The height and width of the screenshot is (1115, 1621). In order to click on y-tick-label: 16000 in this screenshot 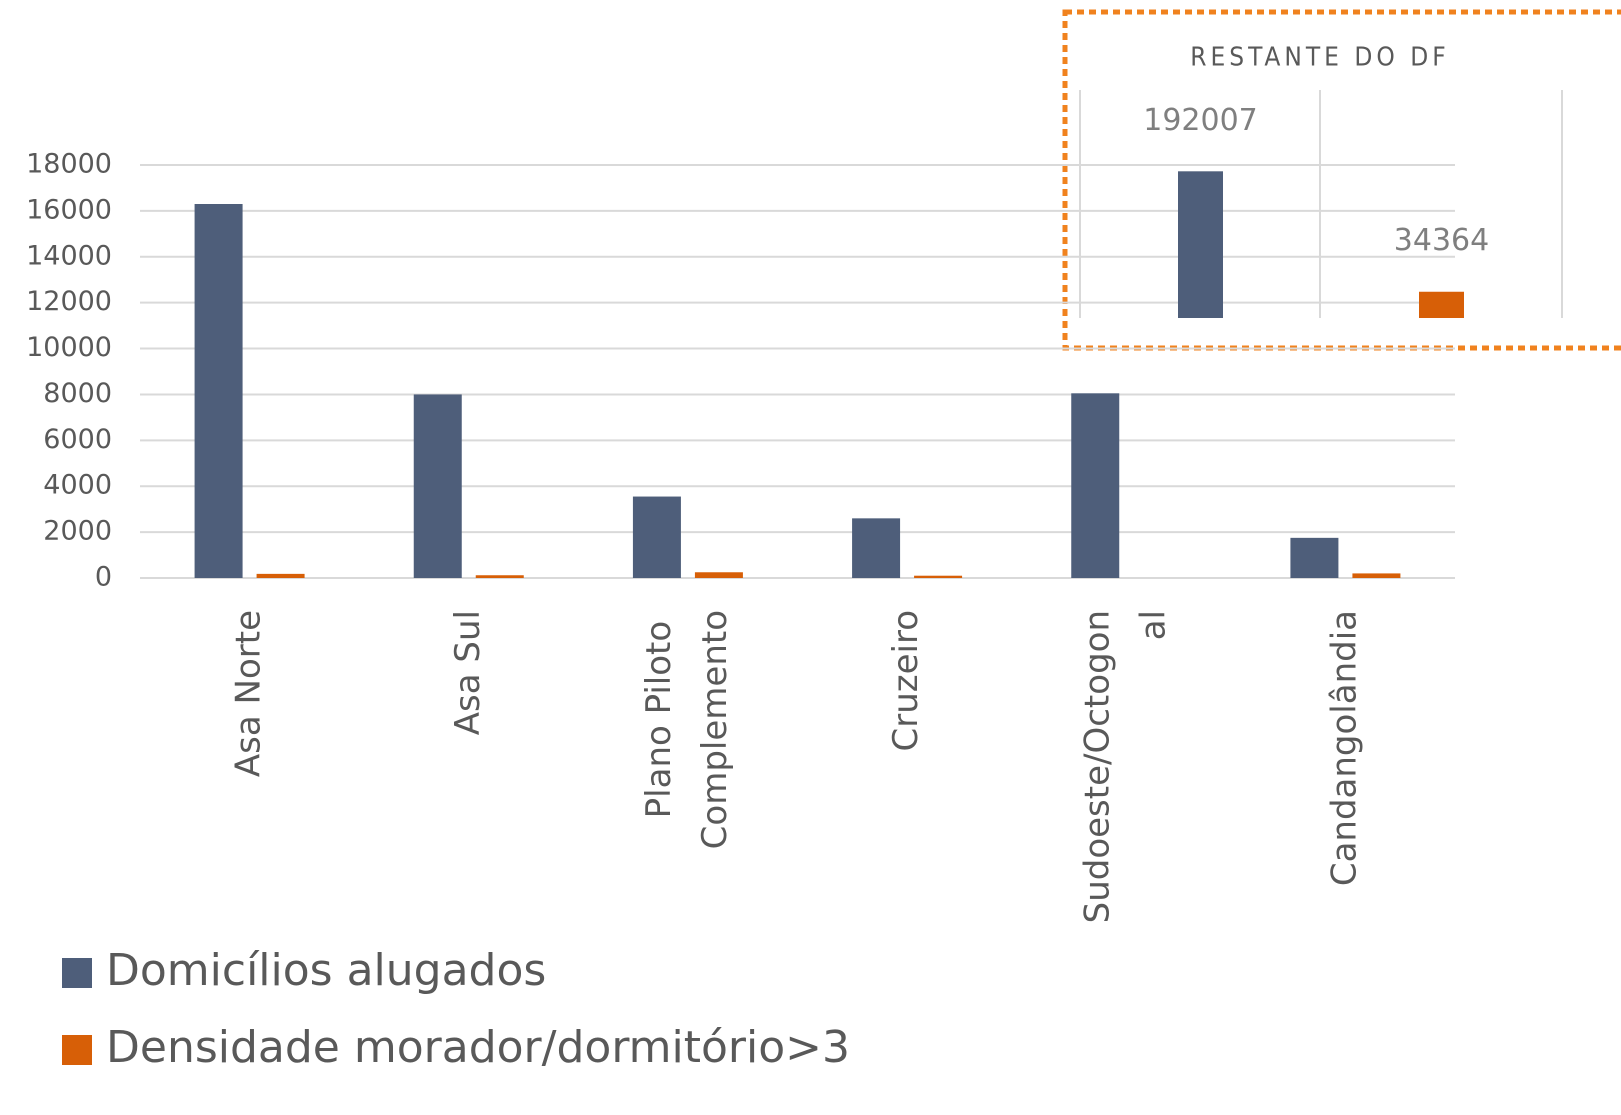, I will do `click(69, 209)`.